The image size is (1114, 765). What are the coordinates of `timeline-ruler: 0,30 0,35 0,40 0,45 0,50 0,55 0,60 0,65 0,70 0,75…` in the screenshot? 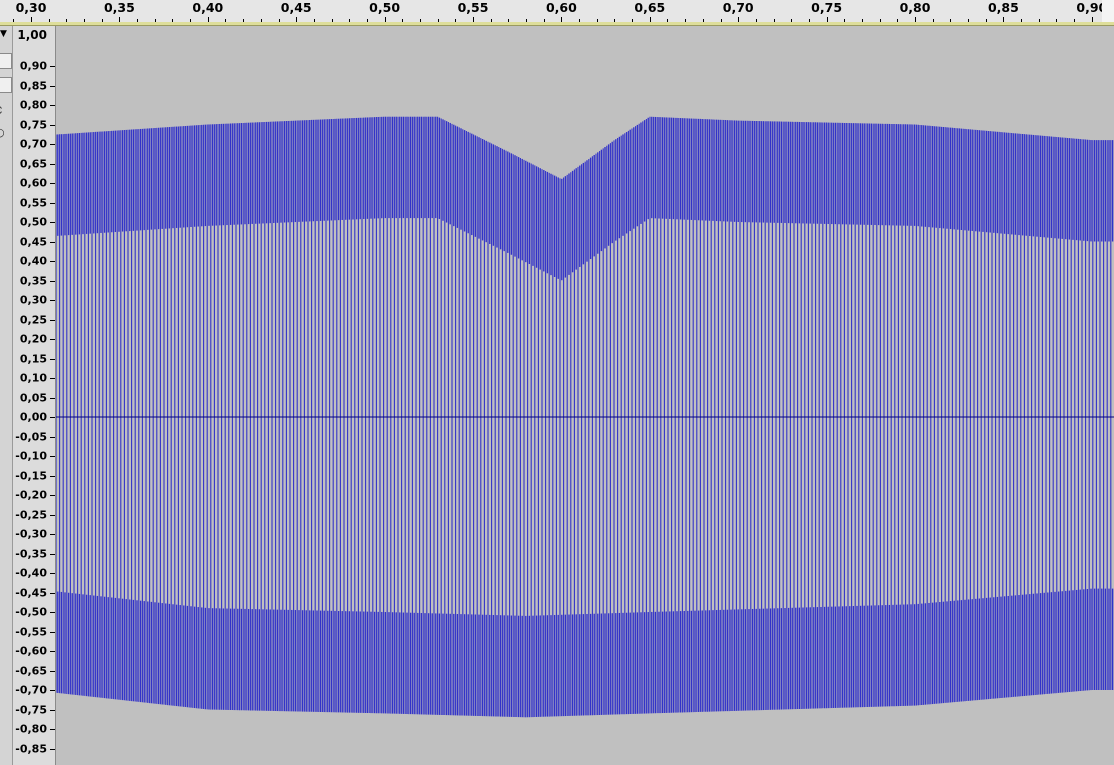 It's located at (557, 11).